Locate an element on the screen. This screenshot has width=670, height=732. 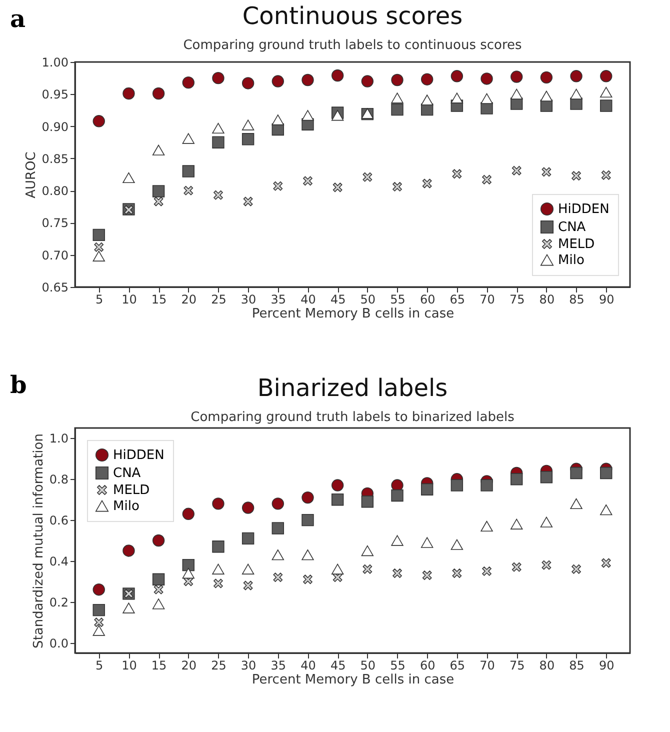
x-tick-label: 60 is located at coordinates (428, 299).